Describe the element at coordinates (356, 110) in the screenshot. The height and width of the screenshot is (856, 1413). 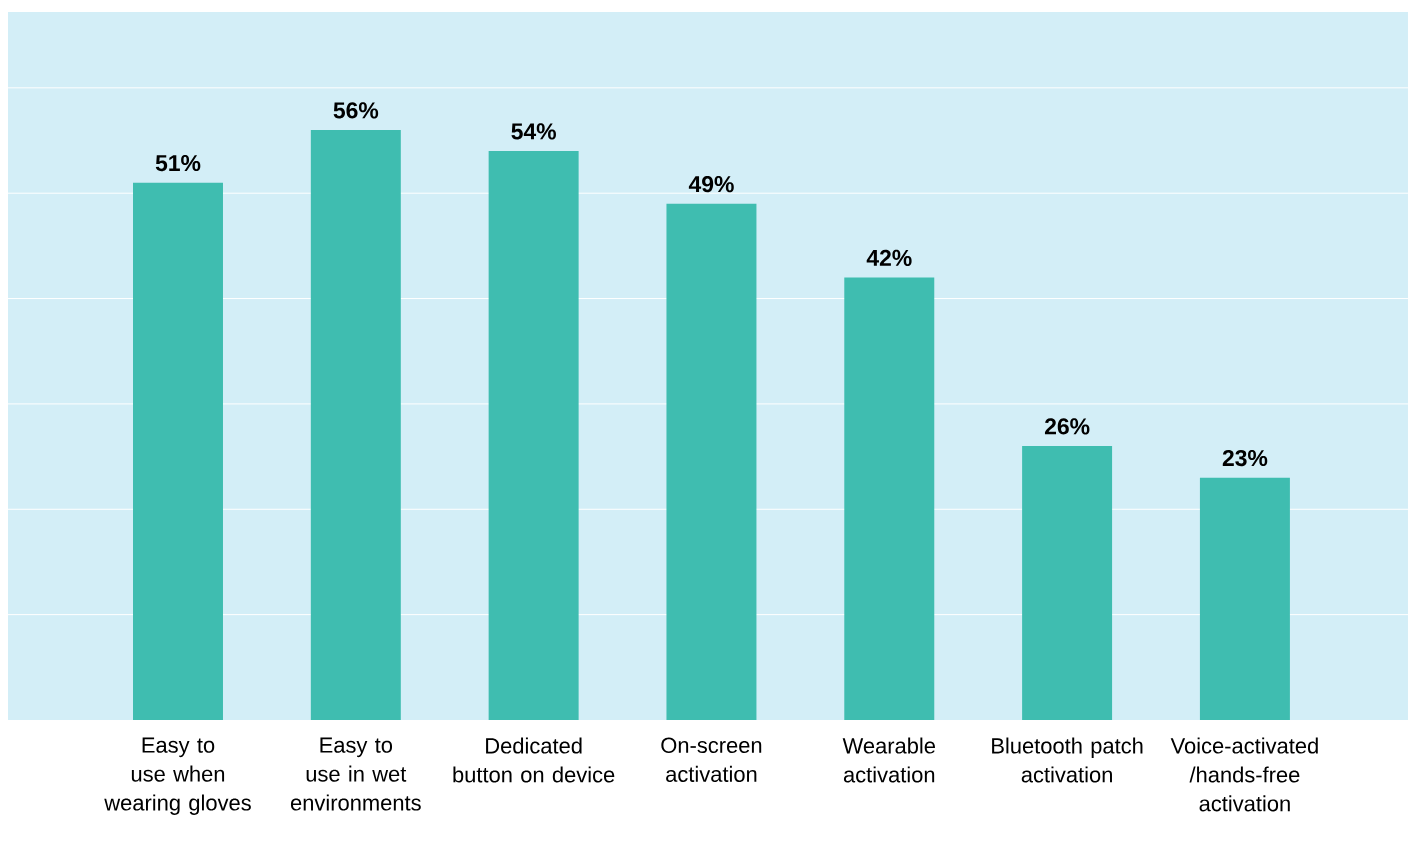
I see `data-label: 56%` at that location.